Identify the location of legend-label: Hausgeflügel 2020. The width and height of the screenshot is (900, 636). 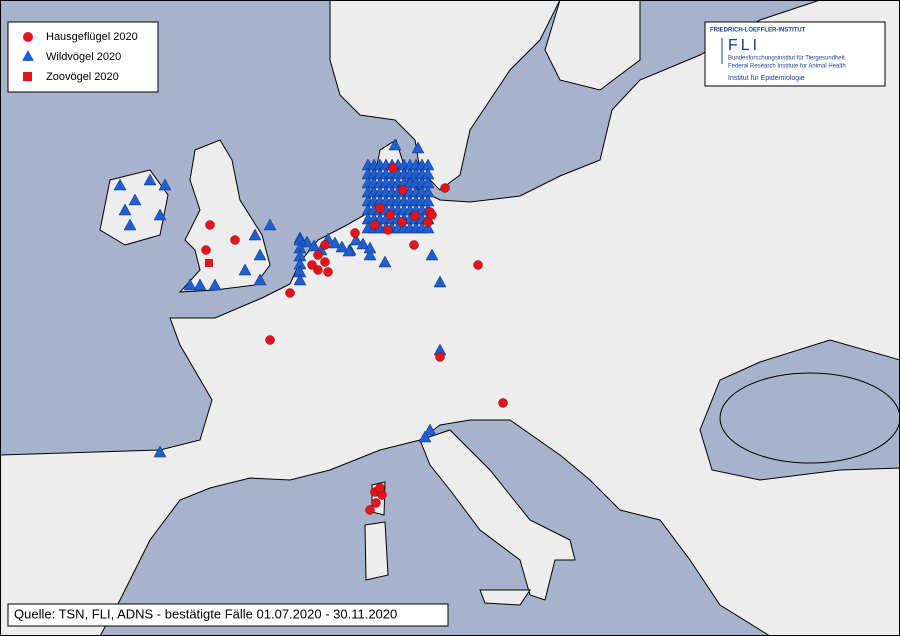
(92, 37).